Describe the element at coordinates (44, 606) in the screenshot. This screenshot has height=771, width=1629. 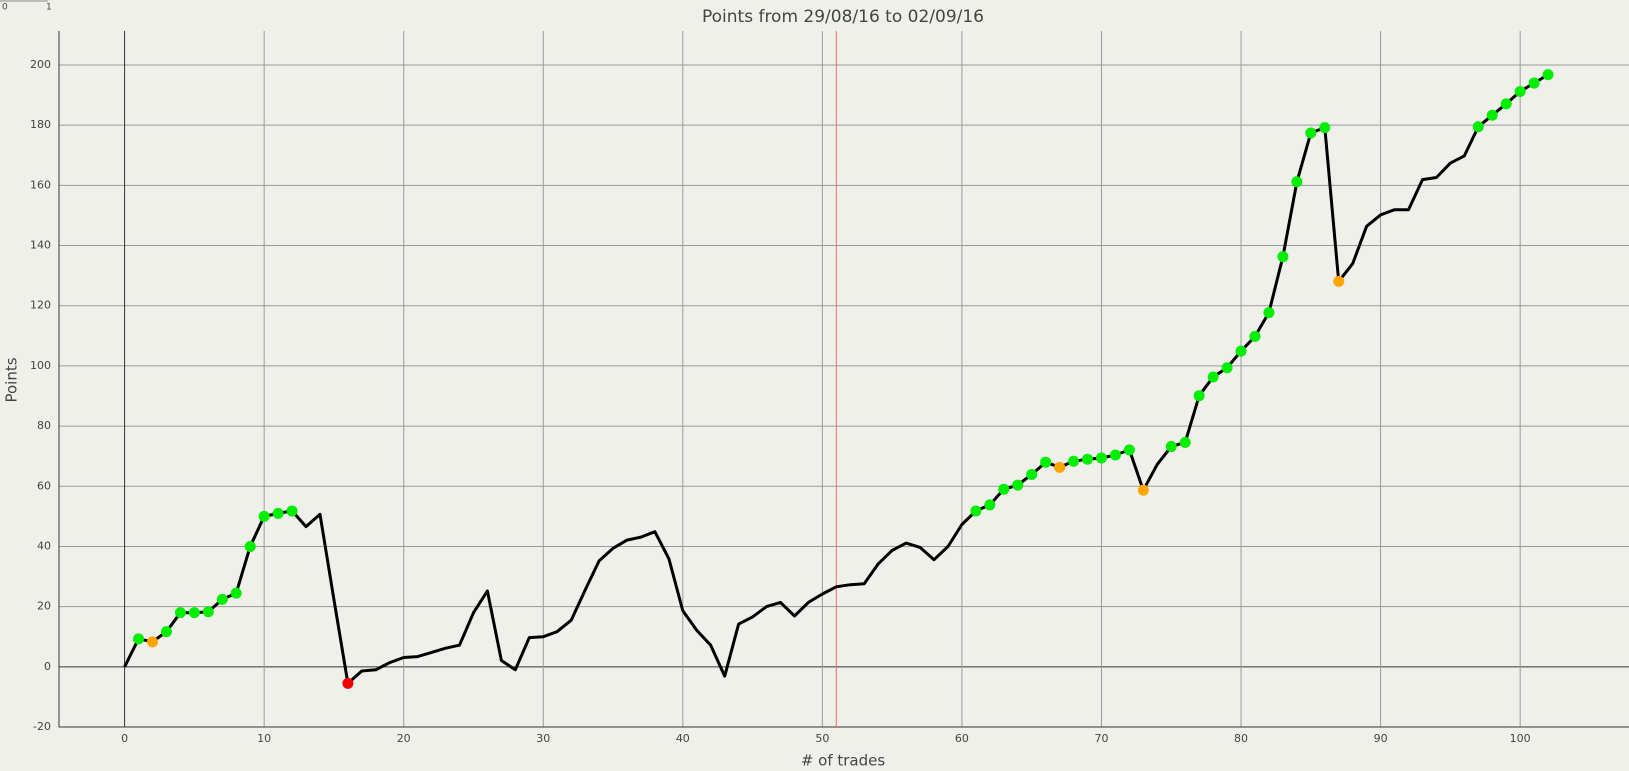
I see `y-tick-label: 20` at that location.